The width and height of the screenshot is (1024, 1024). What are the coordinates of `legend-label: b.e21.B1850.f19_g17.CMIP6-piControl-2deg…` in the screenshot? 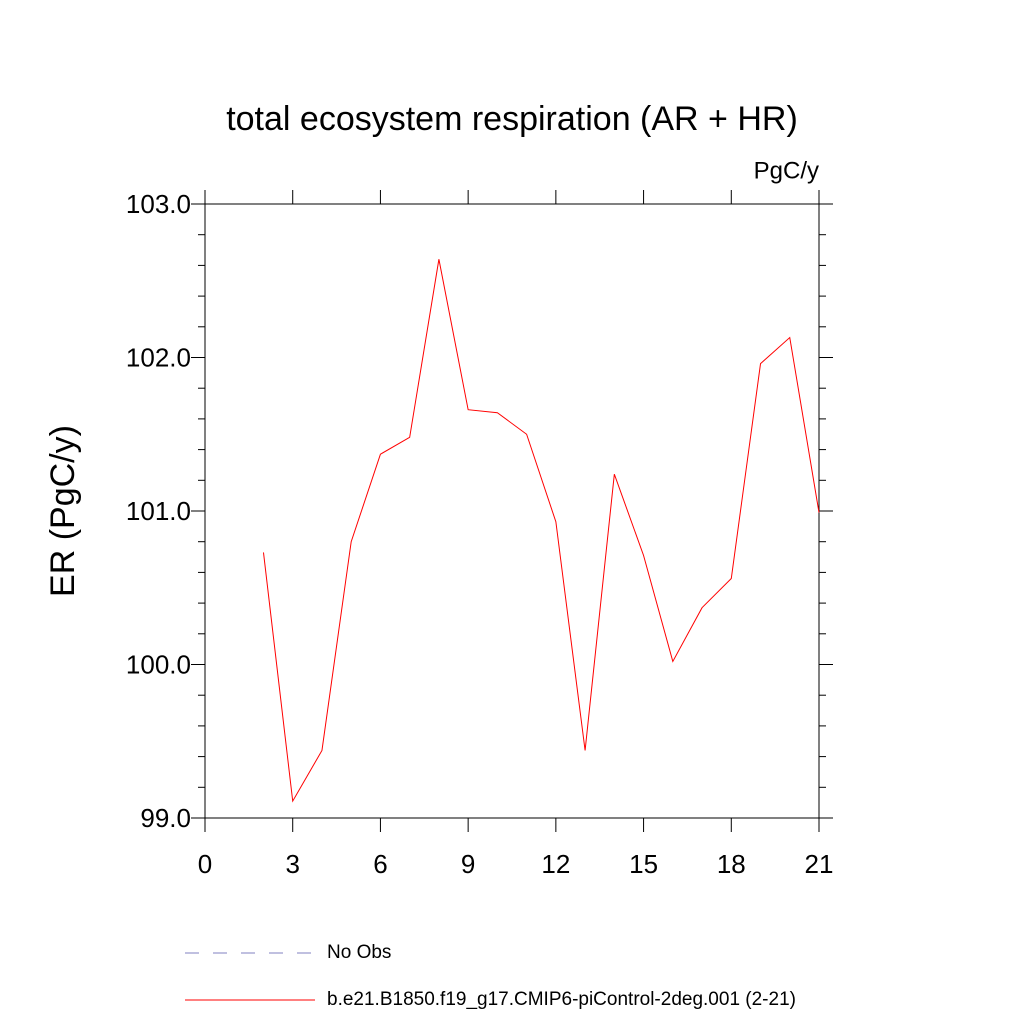 It's located at (561, 999).